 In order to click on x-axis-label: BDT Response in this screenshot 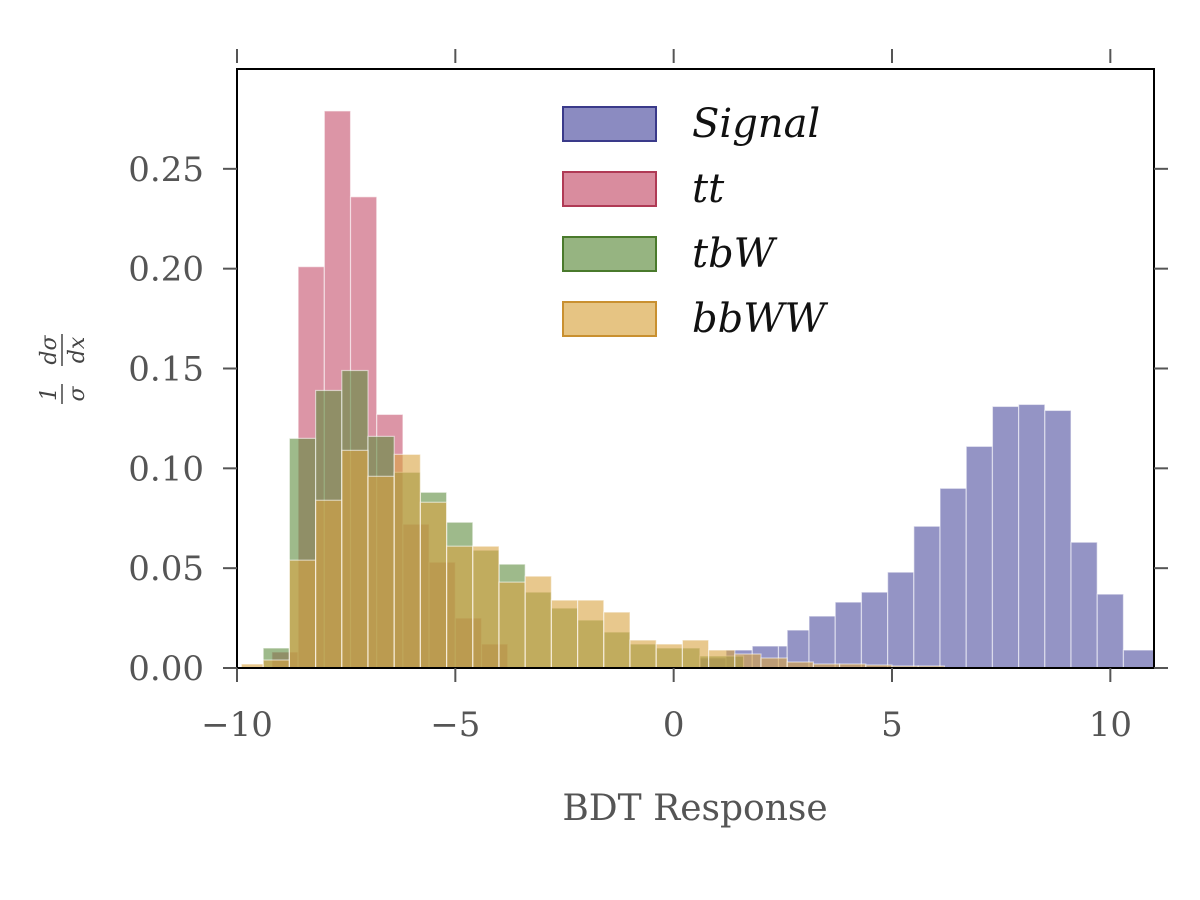, I will do `click(694, 808)`.